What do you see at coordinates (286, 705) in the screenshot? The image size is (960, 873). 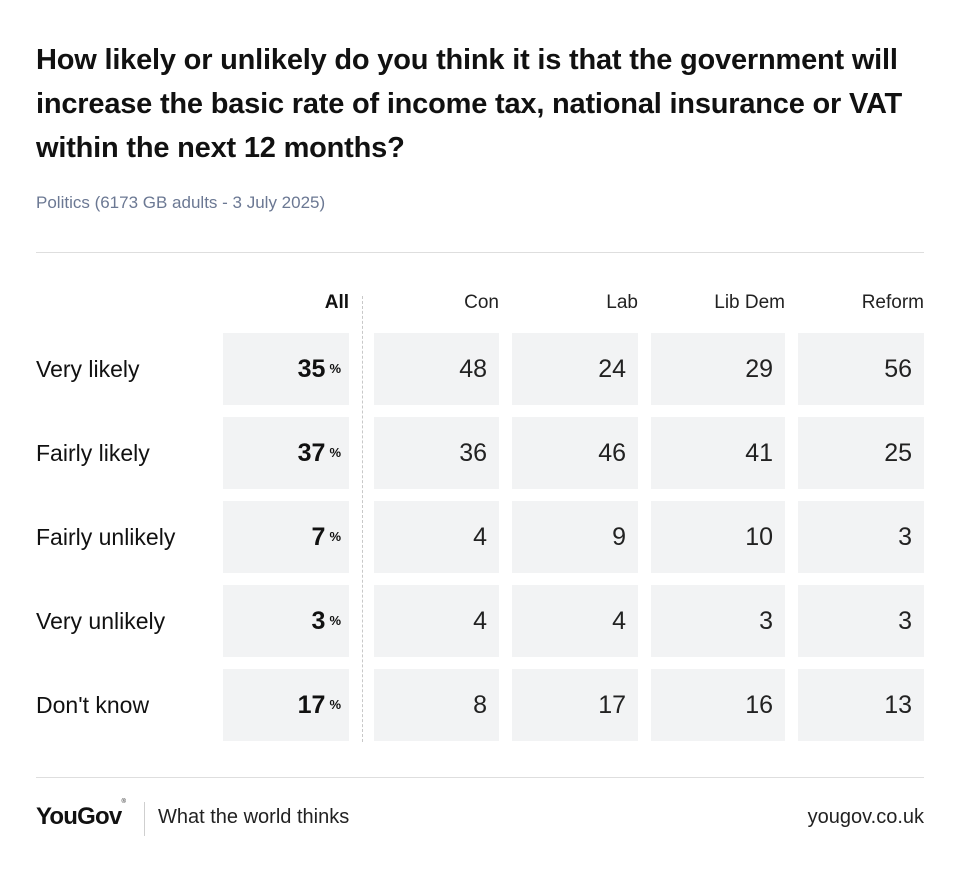 I see `cell-all-4: 17%` at bounding box center [286, 705].